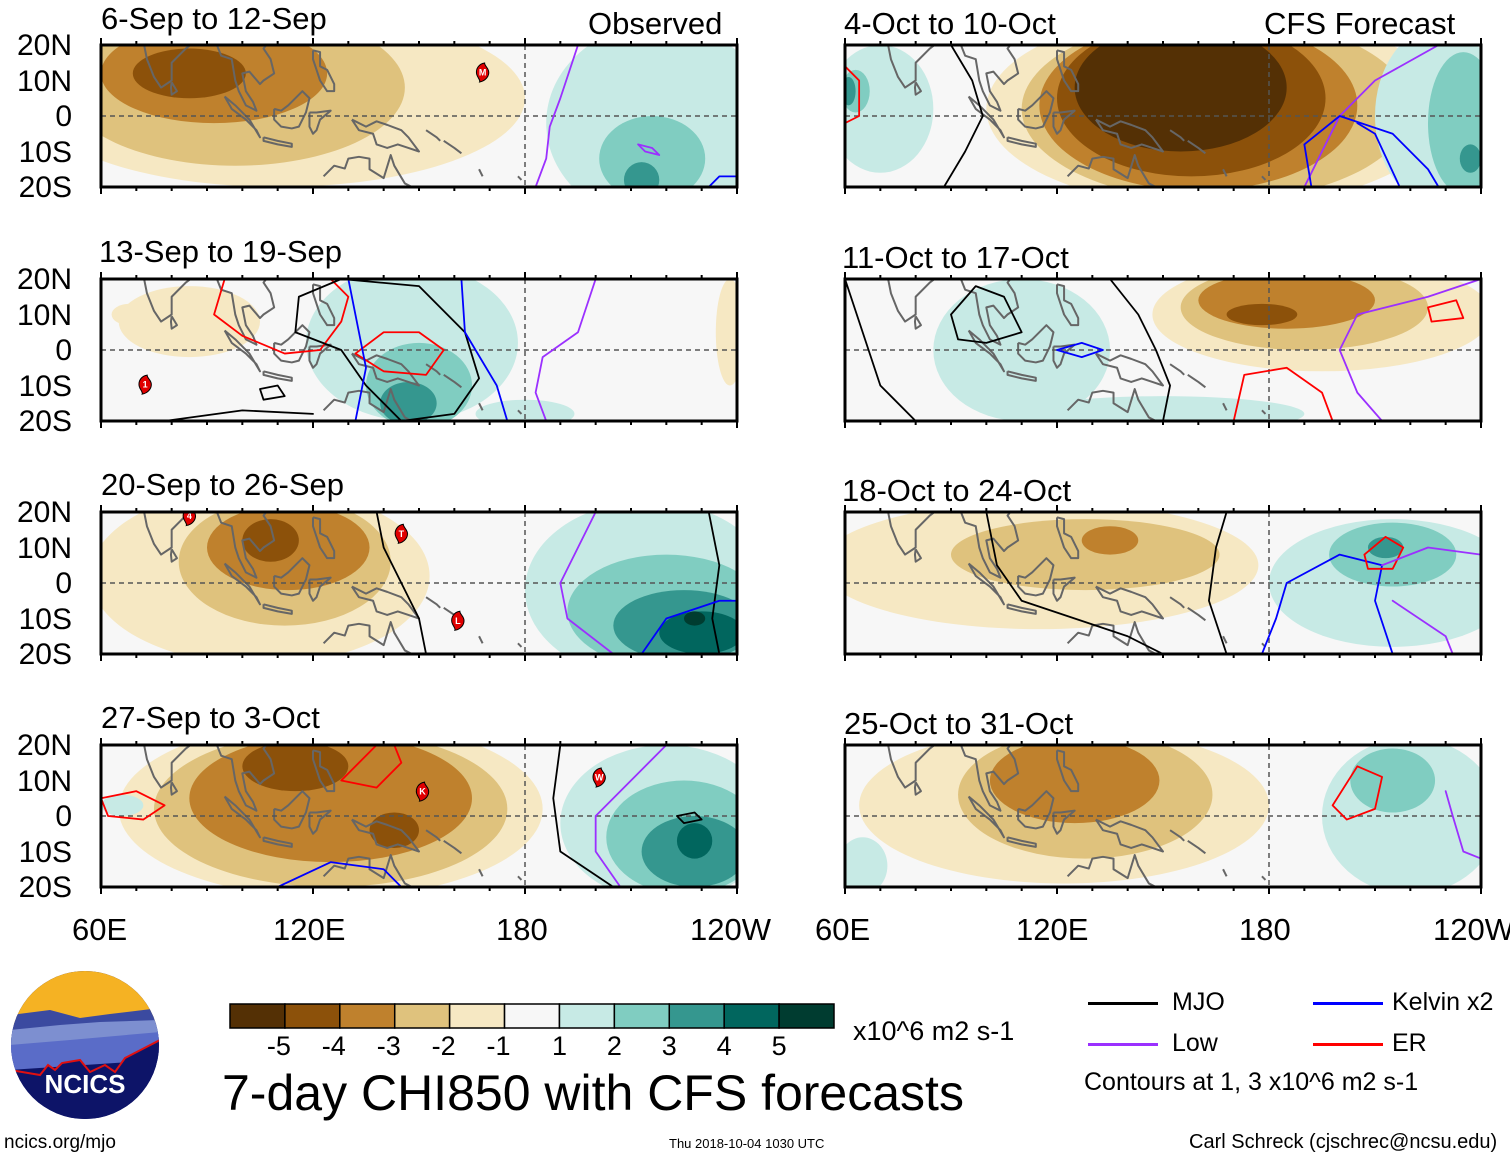  I want to click on legend-er-label: ER, so click(1409, 1043).